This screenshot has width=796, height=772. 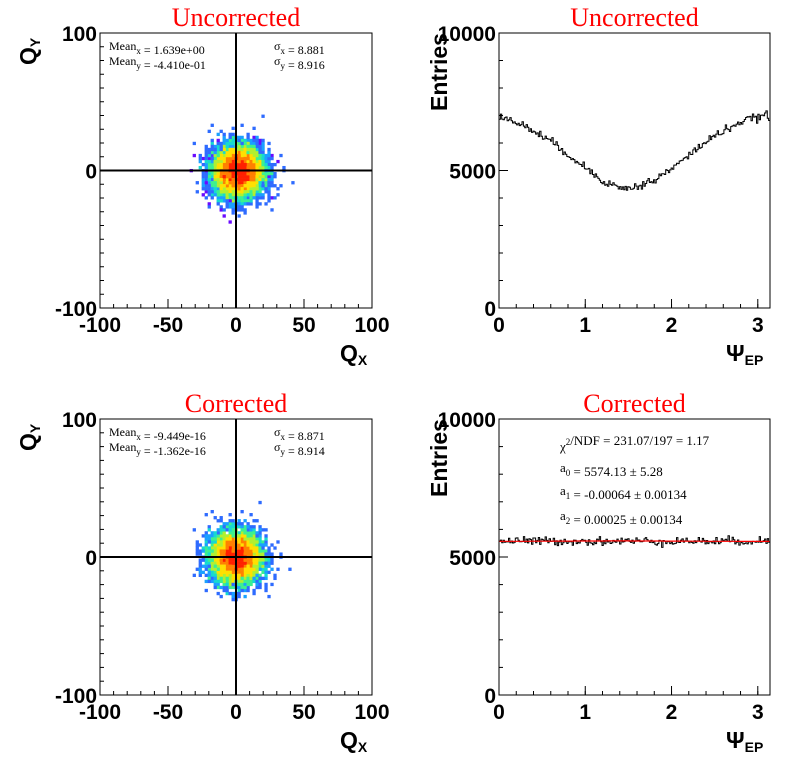 I want to click on fit-stat-text-part: a, so click(x=563, y=467).